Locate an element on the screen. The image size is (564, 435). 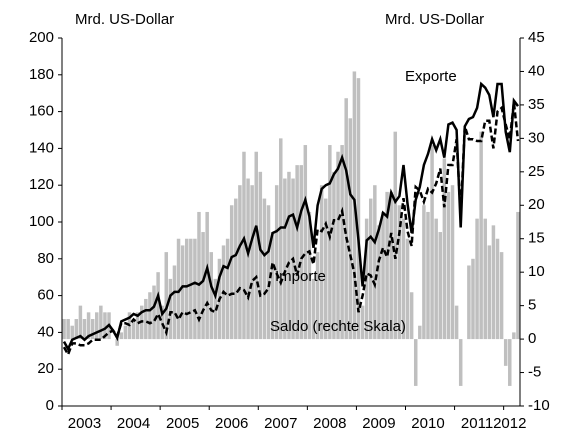
y2-axis-label: Mrd. US-Dollar is located at coordinates (434, 19).